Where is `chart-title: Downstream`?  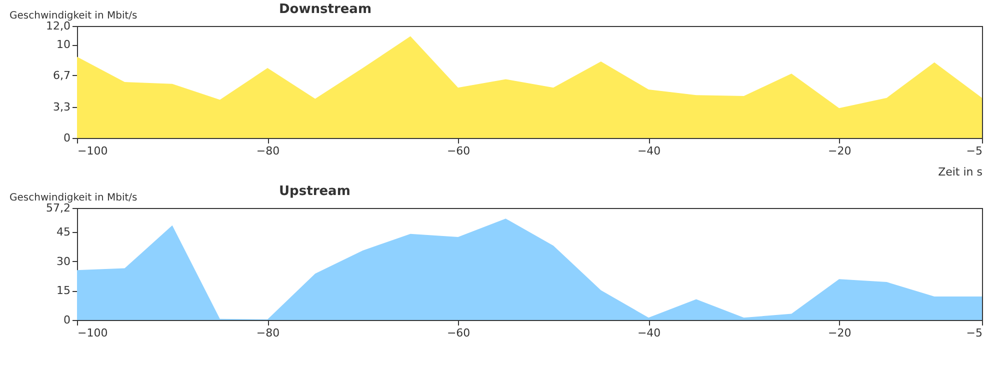
chart-title: Downstream is located at coordinates (325, 9).